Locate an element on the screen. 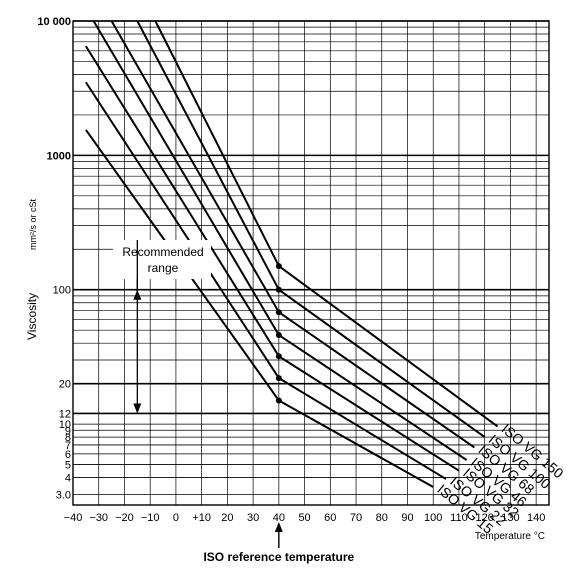  x-tick-label: 100 is located at coordinates (433, 518).